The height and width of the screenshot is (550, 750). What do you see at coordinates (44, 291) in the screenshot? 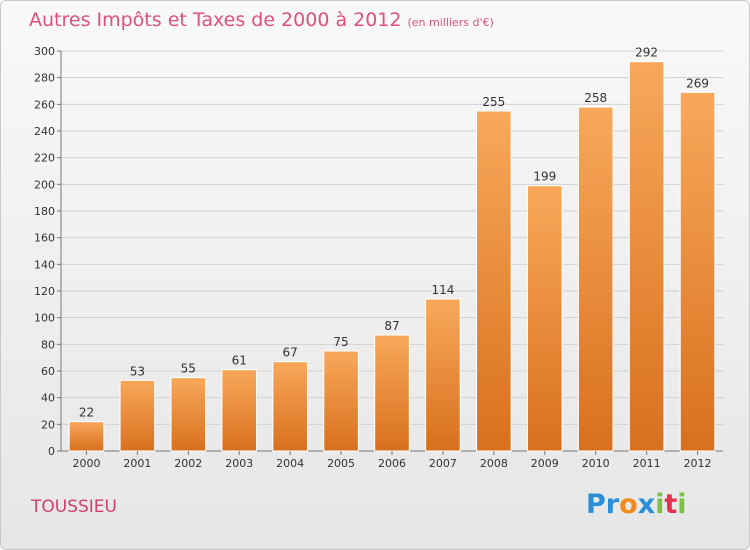
I see `y-tick-label: 120` at bounding box center [44, 291].